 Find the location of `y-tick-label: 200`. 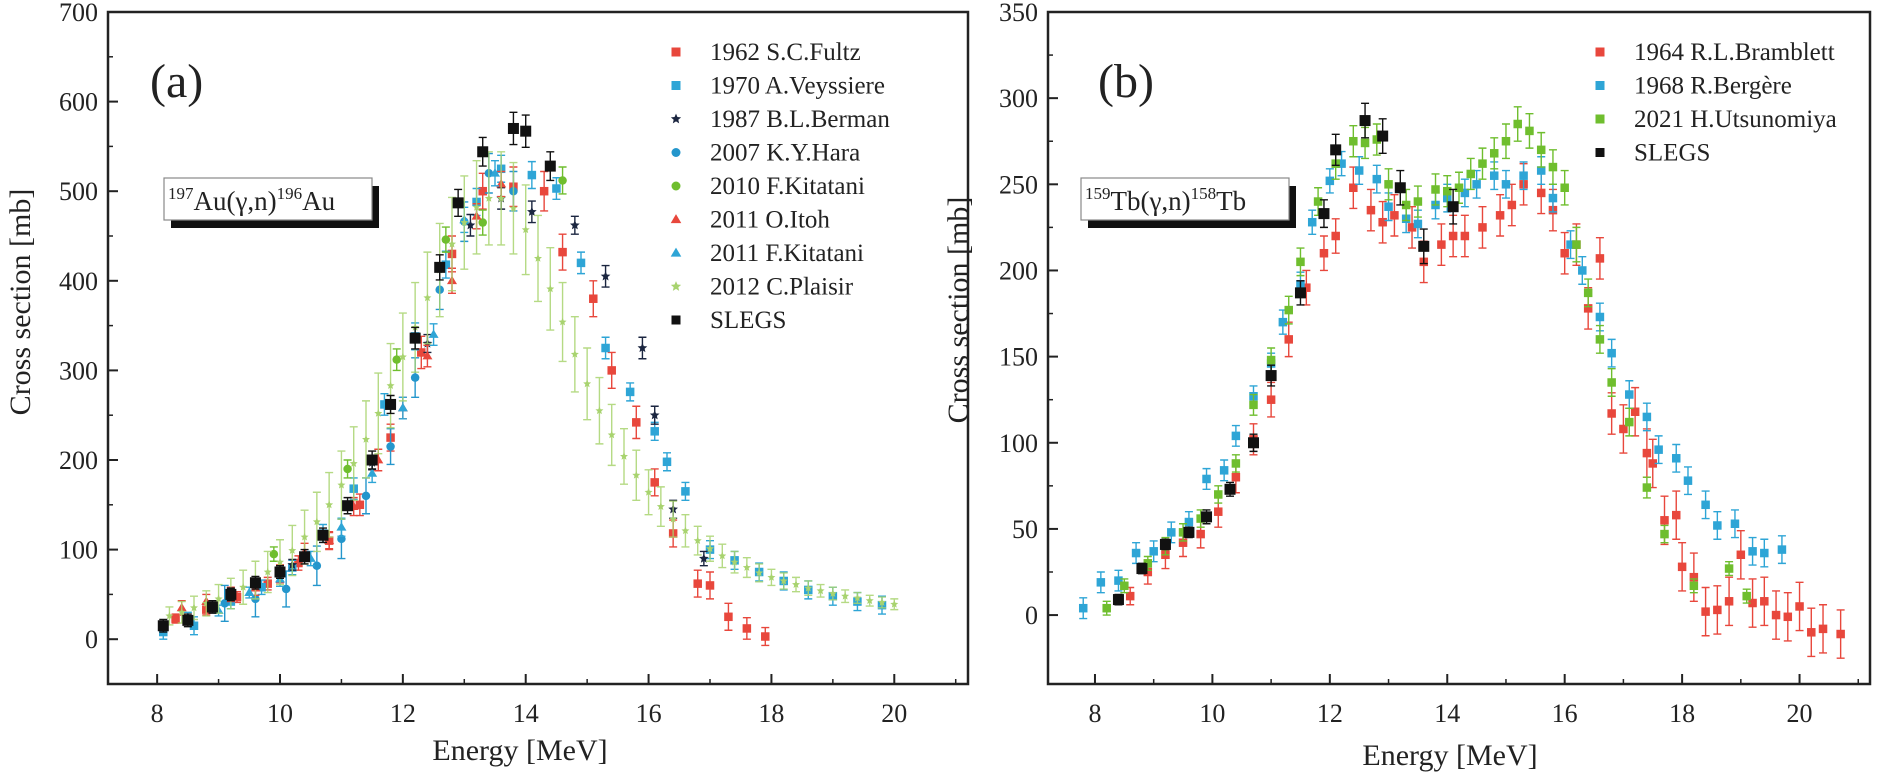

y-tick-label: 200 is located at coordinates (1018, 270).